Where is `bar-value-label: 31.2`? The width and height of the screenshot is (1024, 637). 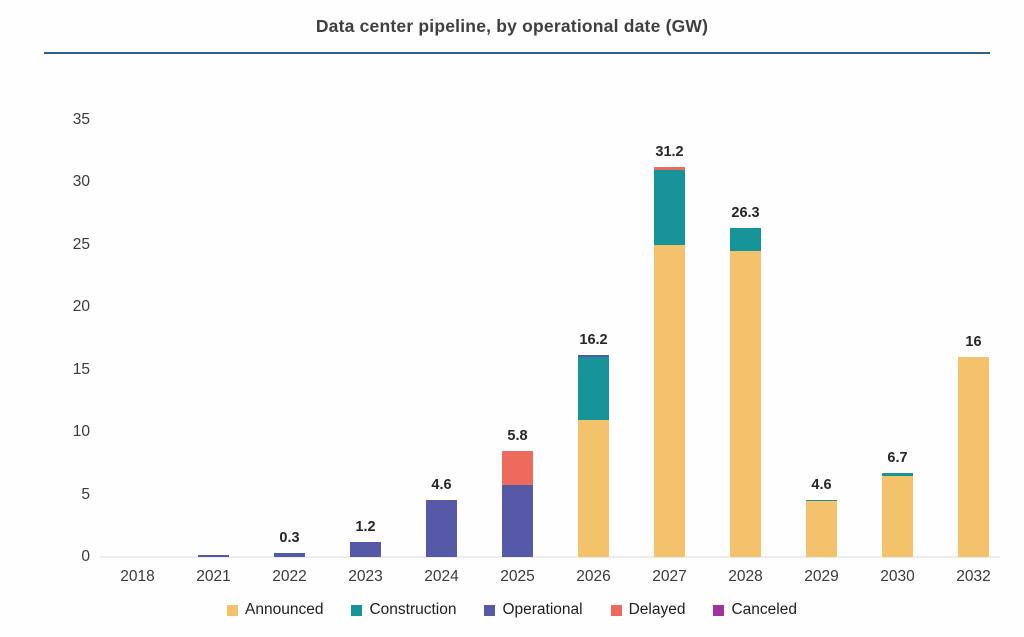 bar-value-label: 31.2 is located at coordinates (669, 152).